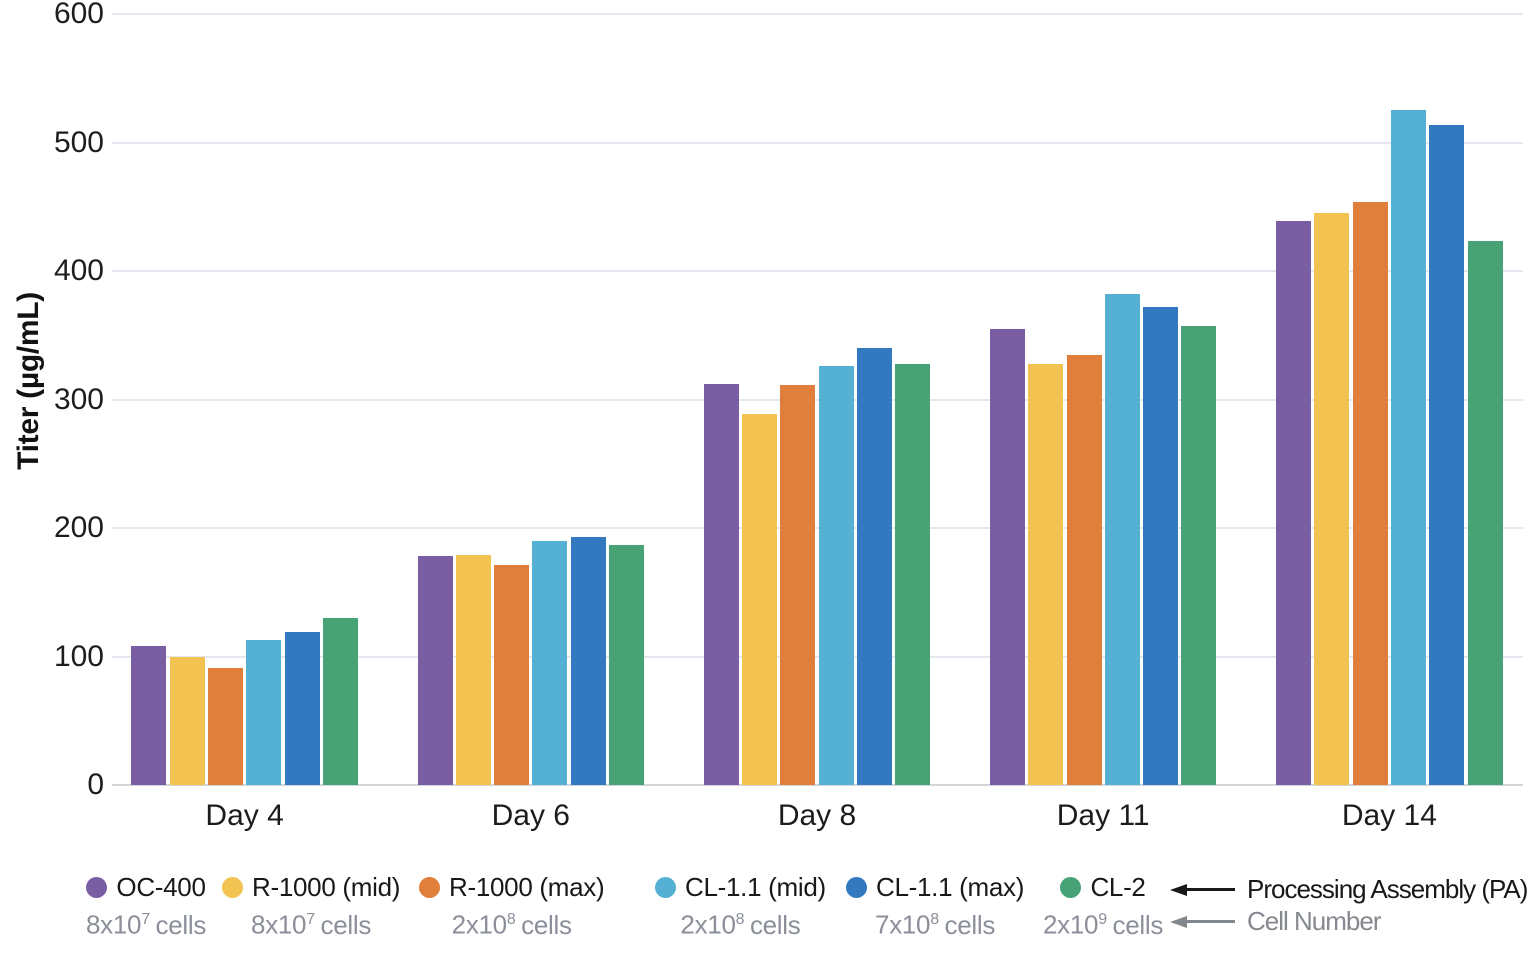 The width and height of the screenshot is (1536, 955). I want to click on legend-label: R-1000 (max), so click(527, 887).